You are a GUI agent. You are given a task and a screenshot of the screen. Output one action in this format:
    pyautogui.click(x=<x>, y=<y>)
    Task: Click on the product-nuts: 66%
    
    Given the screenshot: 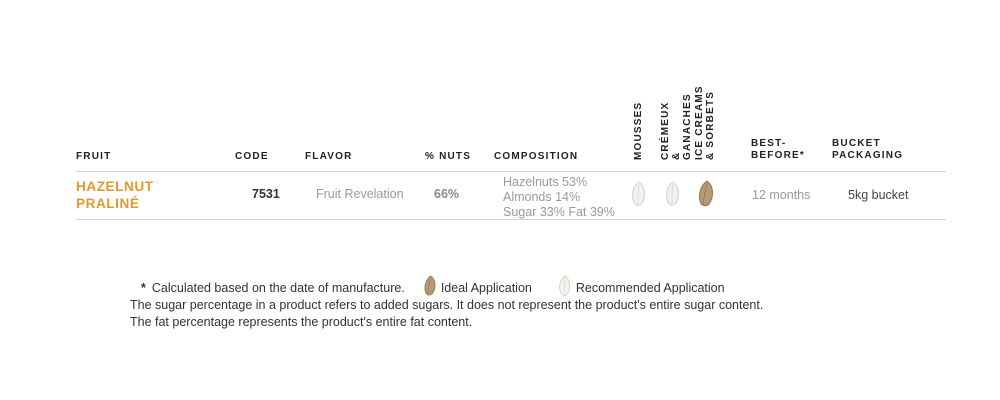 What is the action you would take?
    pyautogui.click(x=447, y=194)
    